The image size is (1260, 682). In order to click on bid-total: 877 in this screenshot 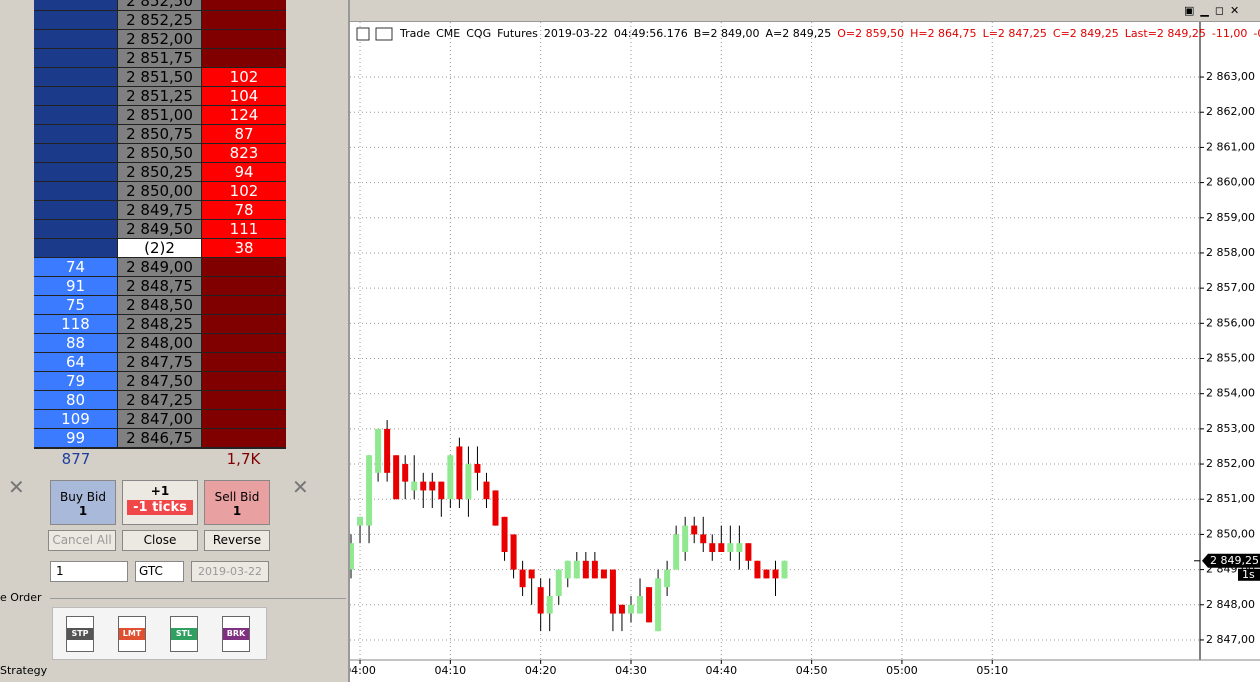, I will do `click(76, 459)`.